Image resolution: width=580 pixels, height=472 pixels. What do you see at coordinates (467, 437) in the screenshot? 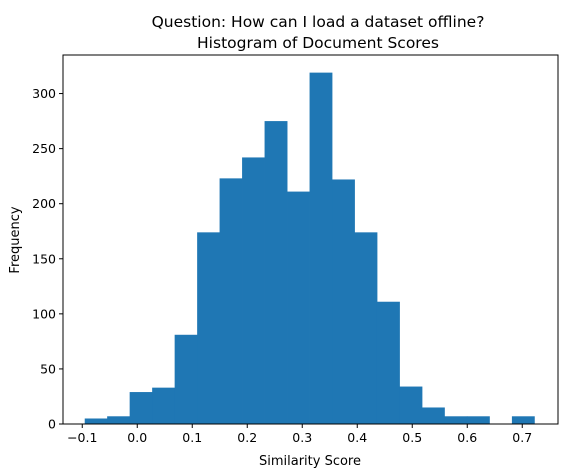
I see `x-tick-label: 0.6` at bounding box center [467, 437].